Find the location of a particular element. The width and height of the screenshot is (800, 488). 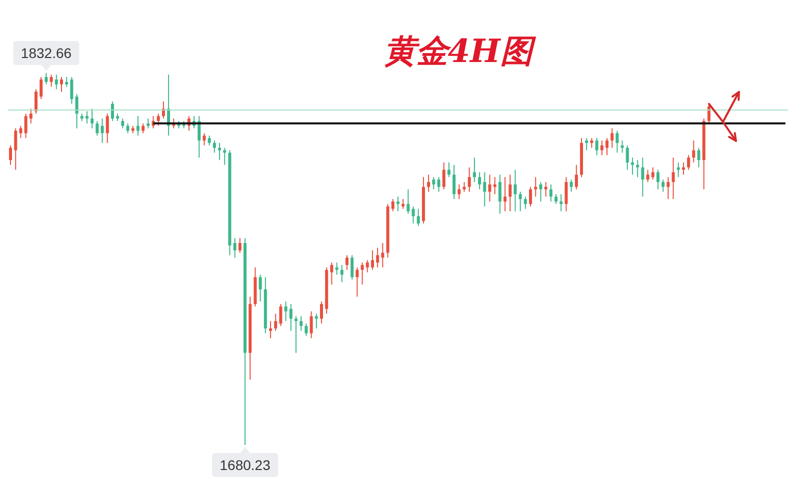

annotation: 1680.23 is located at coordinates (245, 465).